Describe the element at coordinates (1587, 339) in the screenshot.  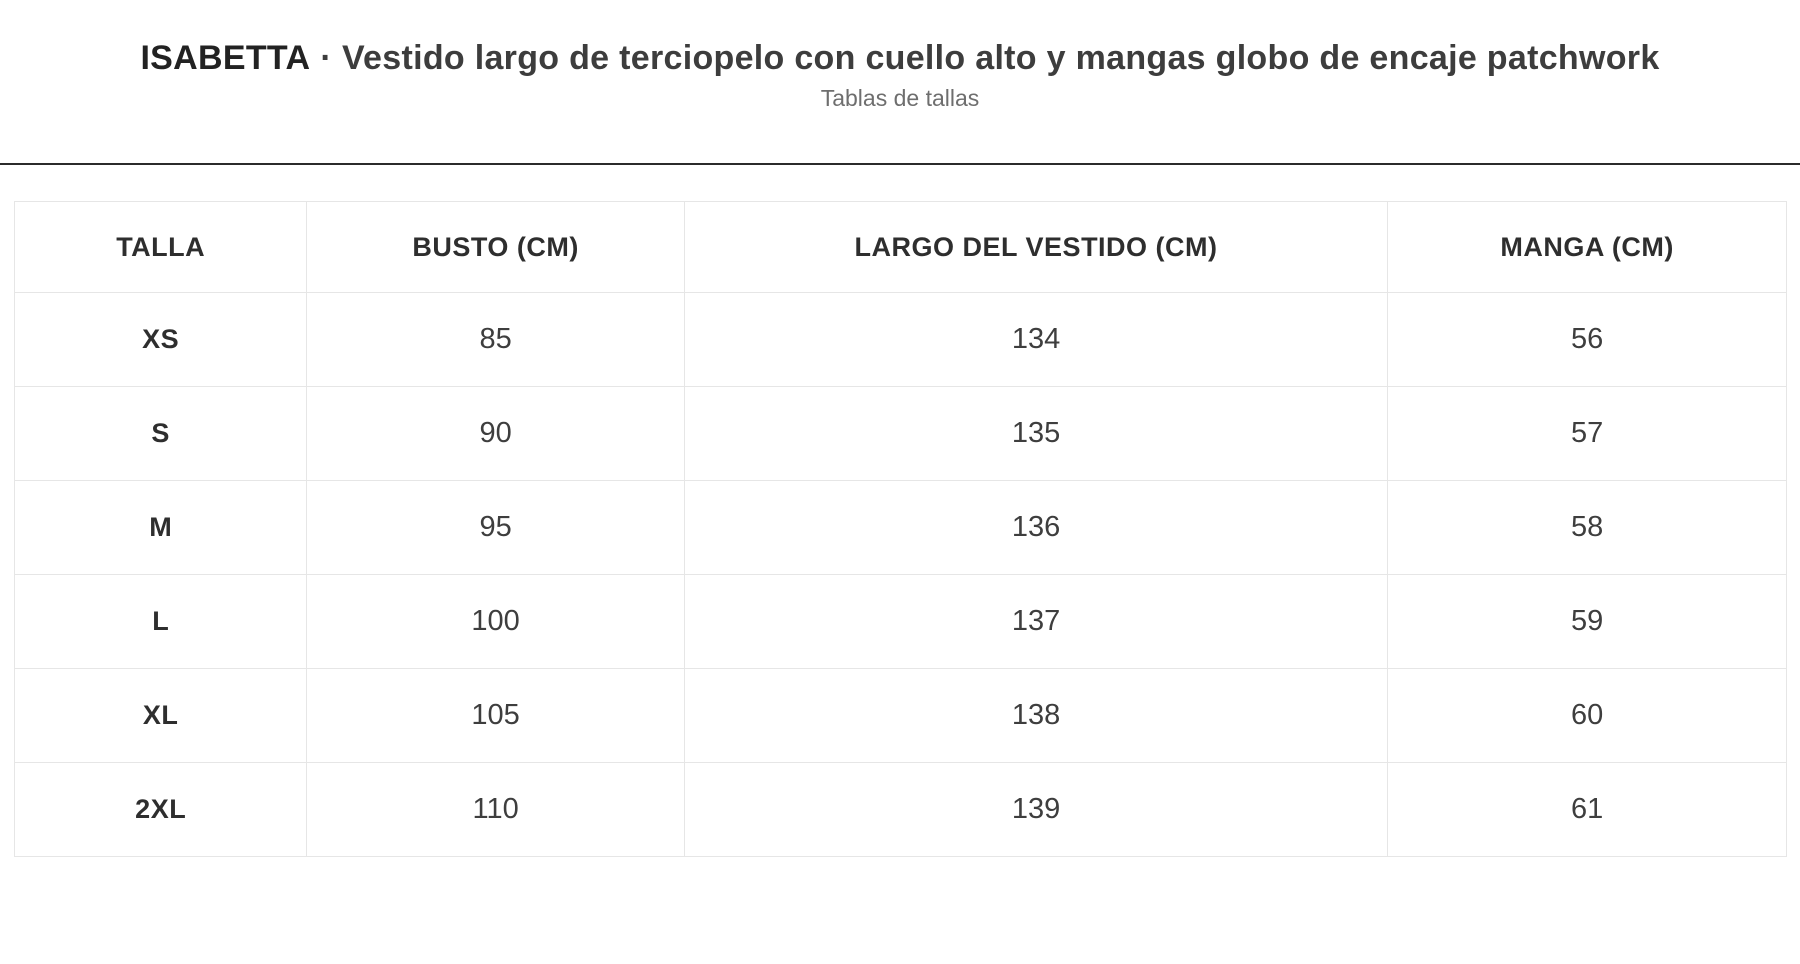
I see `measurement-cell-manga: 56` at that location.